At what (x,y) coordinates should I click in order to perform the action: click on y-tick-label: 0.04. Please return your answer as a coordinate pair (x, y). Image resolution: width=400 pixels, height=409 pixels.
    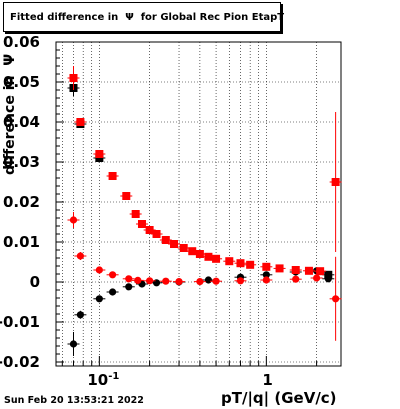
    Looking at the image, I should click on (21, 122).